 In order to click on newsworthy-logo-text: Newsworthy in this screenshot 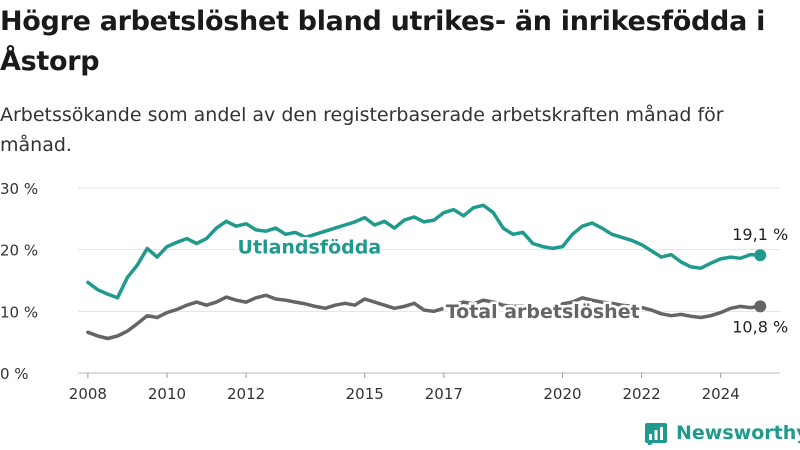, I will do `click(738, 433)`.